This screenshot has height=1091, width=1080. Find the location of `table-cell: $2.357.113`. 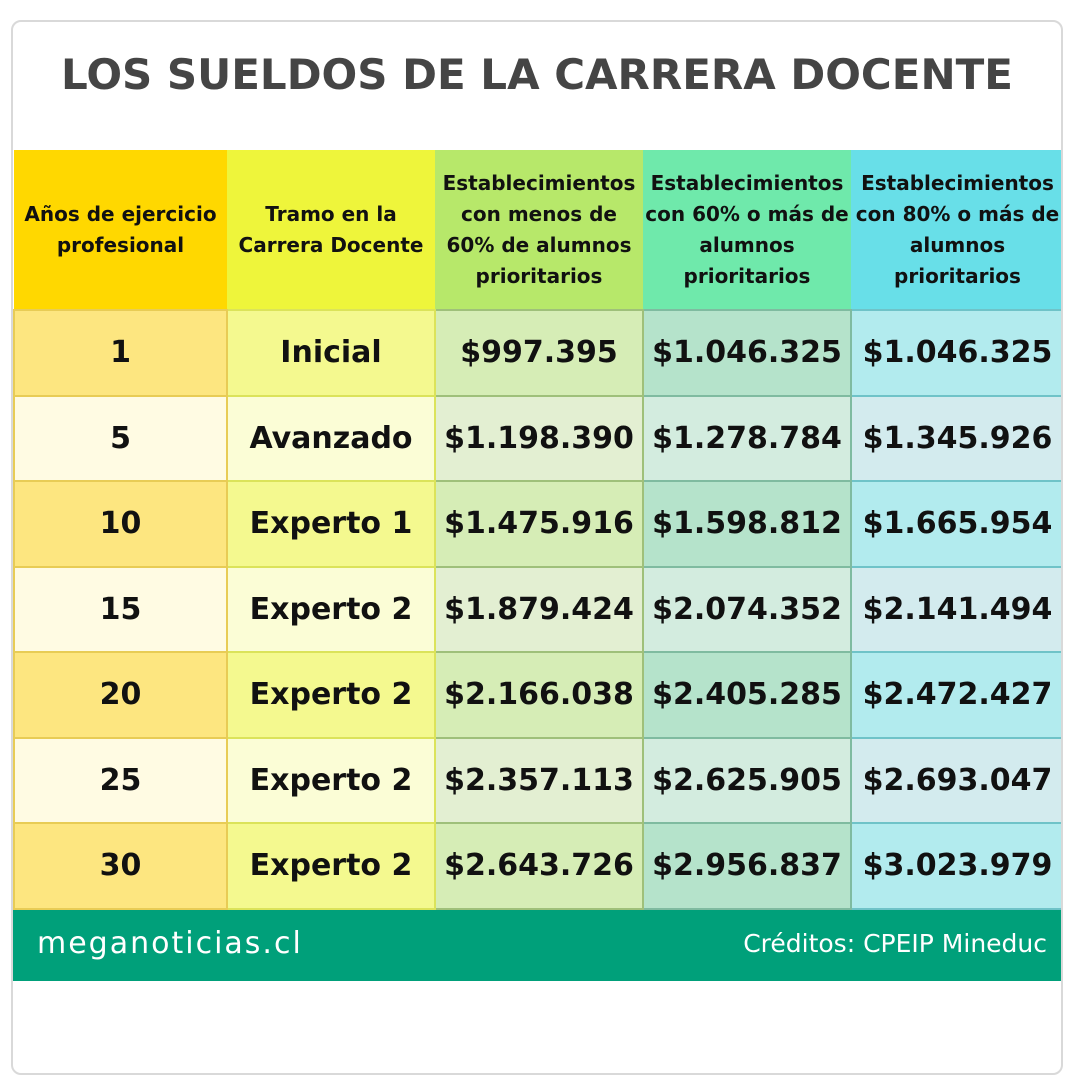

table-cell: $2.357.113 is located at coordinates (539, 780).